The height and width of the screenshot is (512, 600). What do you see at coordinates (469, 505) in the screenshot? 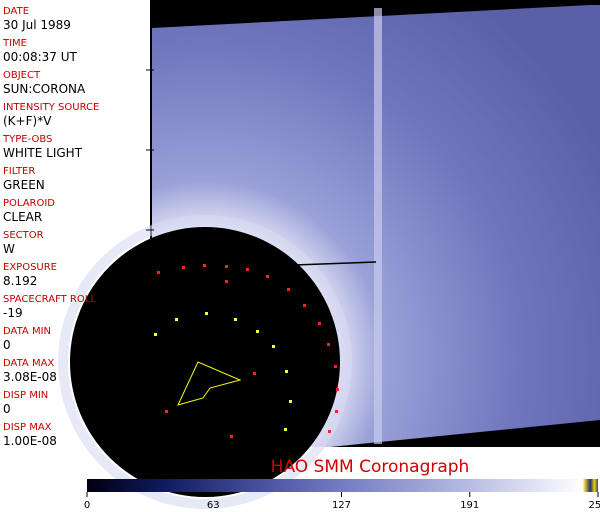
I see `colorbar-tick-label: 191` at bounding box center [469, 505].